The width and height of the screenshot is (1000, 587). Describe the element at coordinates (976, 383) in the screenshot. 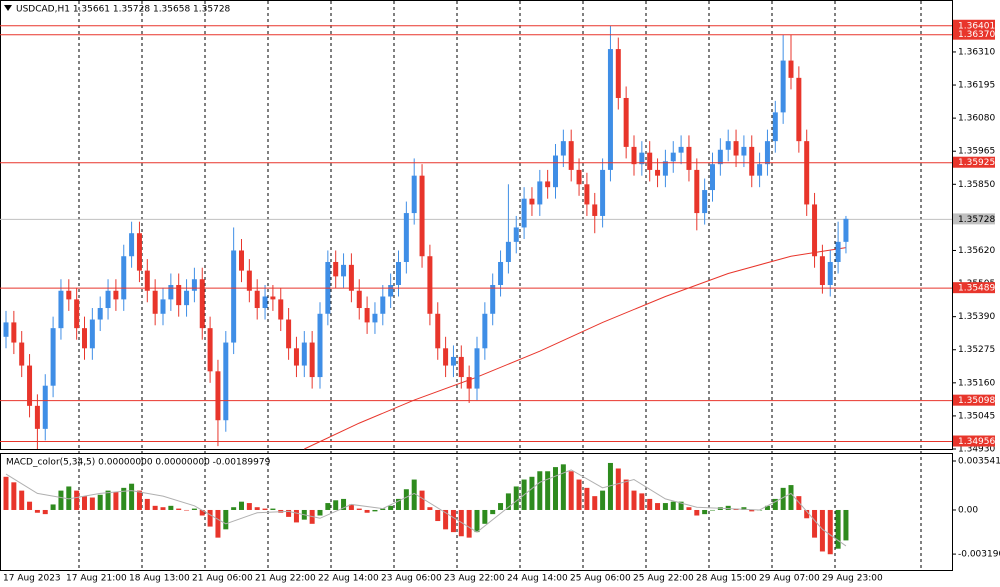

I see `y-tick-label: 1.35160` at that location.